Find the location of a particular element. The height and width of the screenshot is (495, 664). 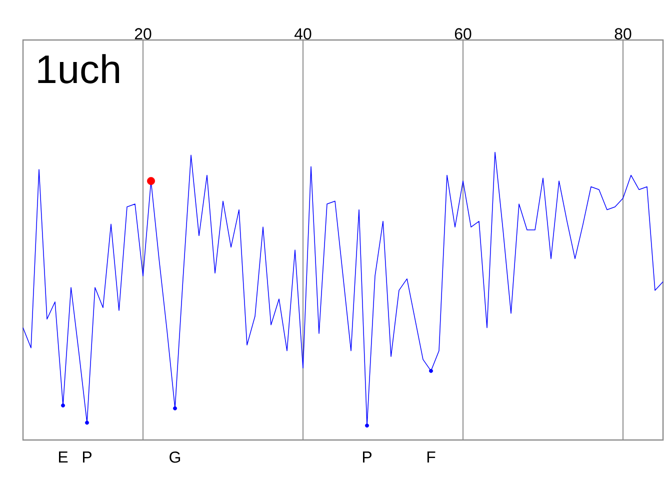

x-tick-label: 80 is located at coordinates (623, 34).